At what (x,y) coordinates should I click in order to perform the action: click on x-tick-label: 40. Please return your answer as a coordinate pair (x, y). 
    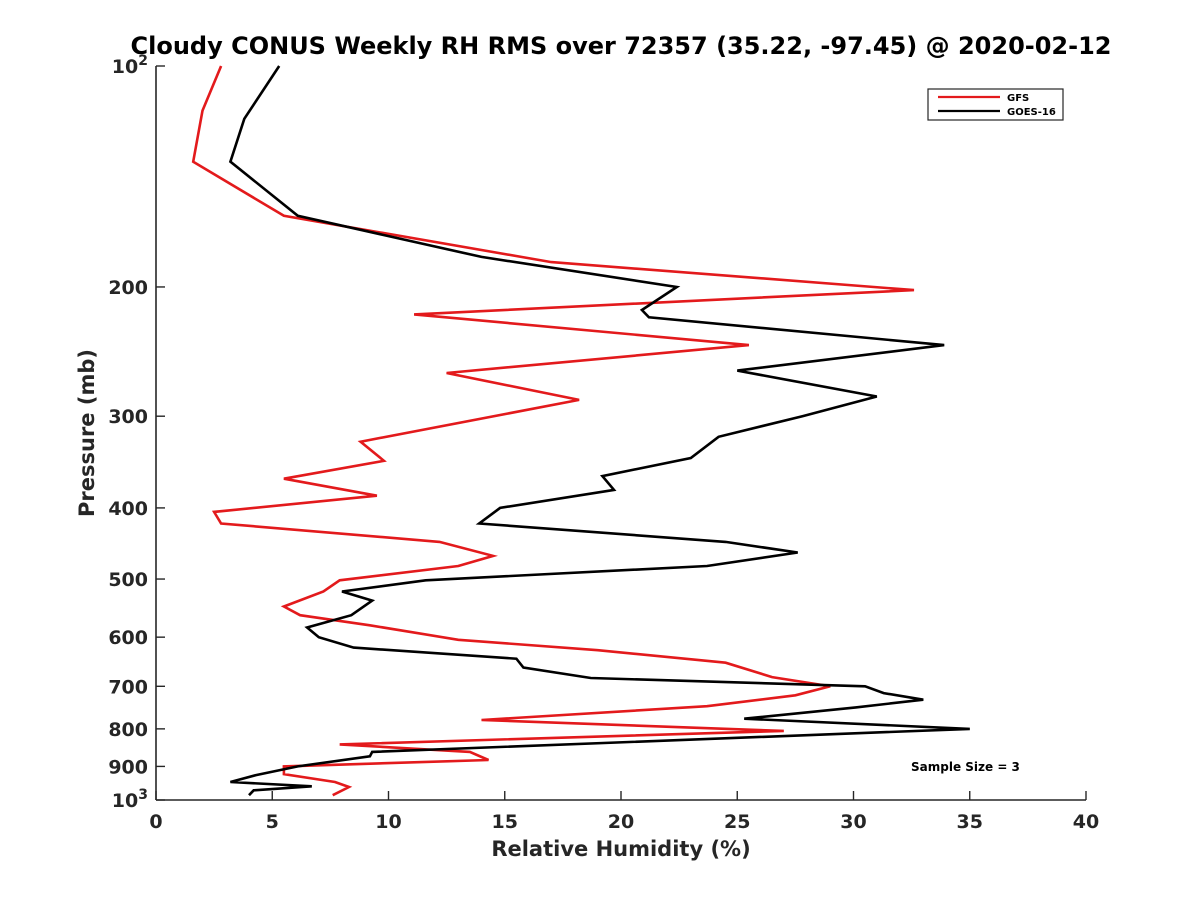
    Looking at the image, I should click on (1086, 822).